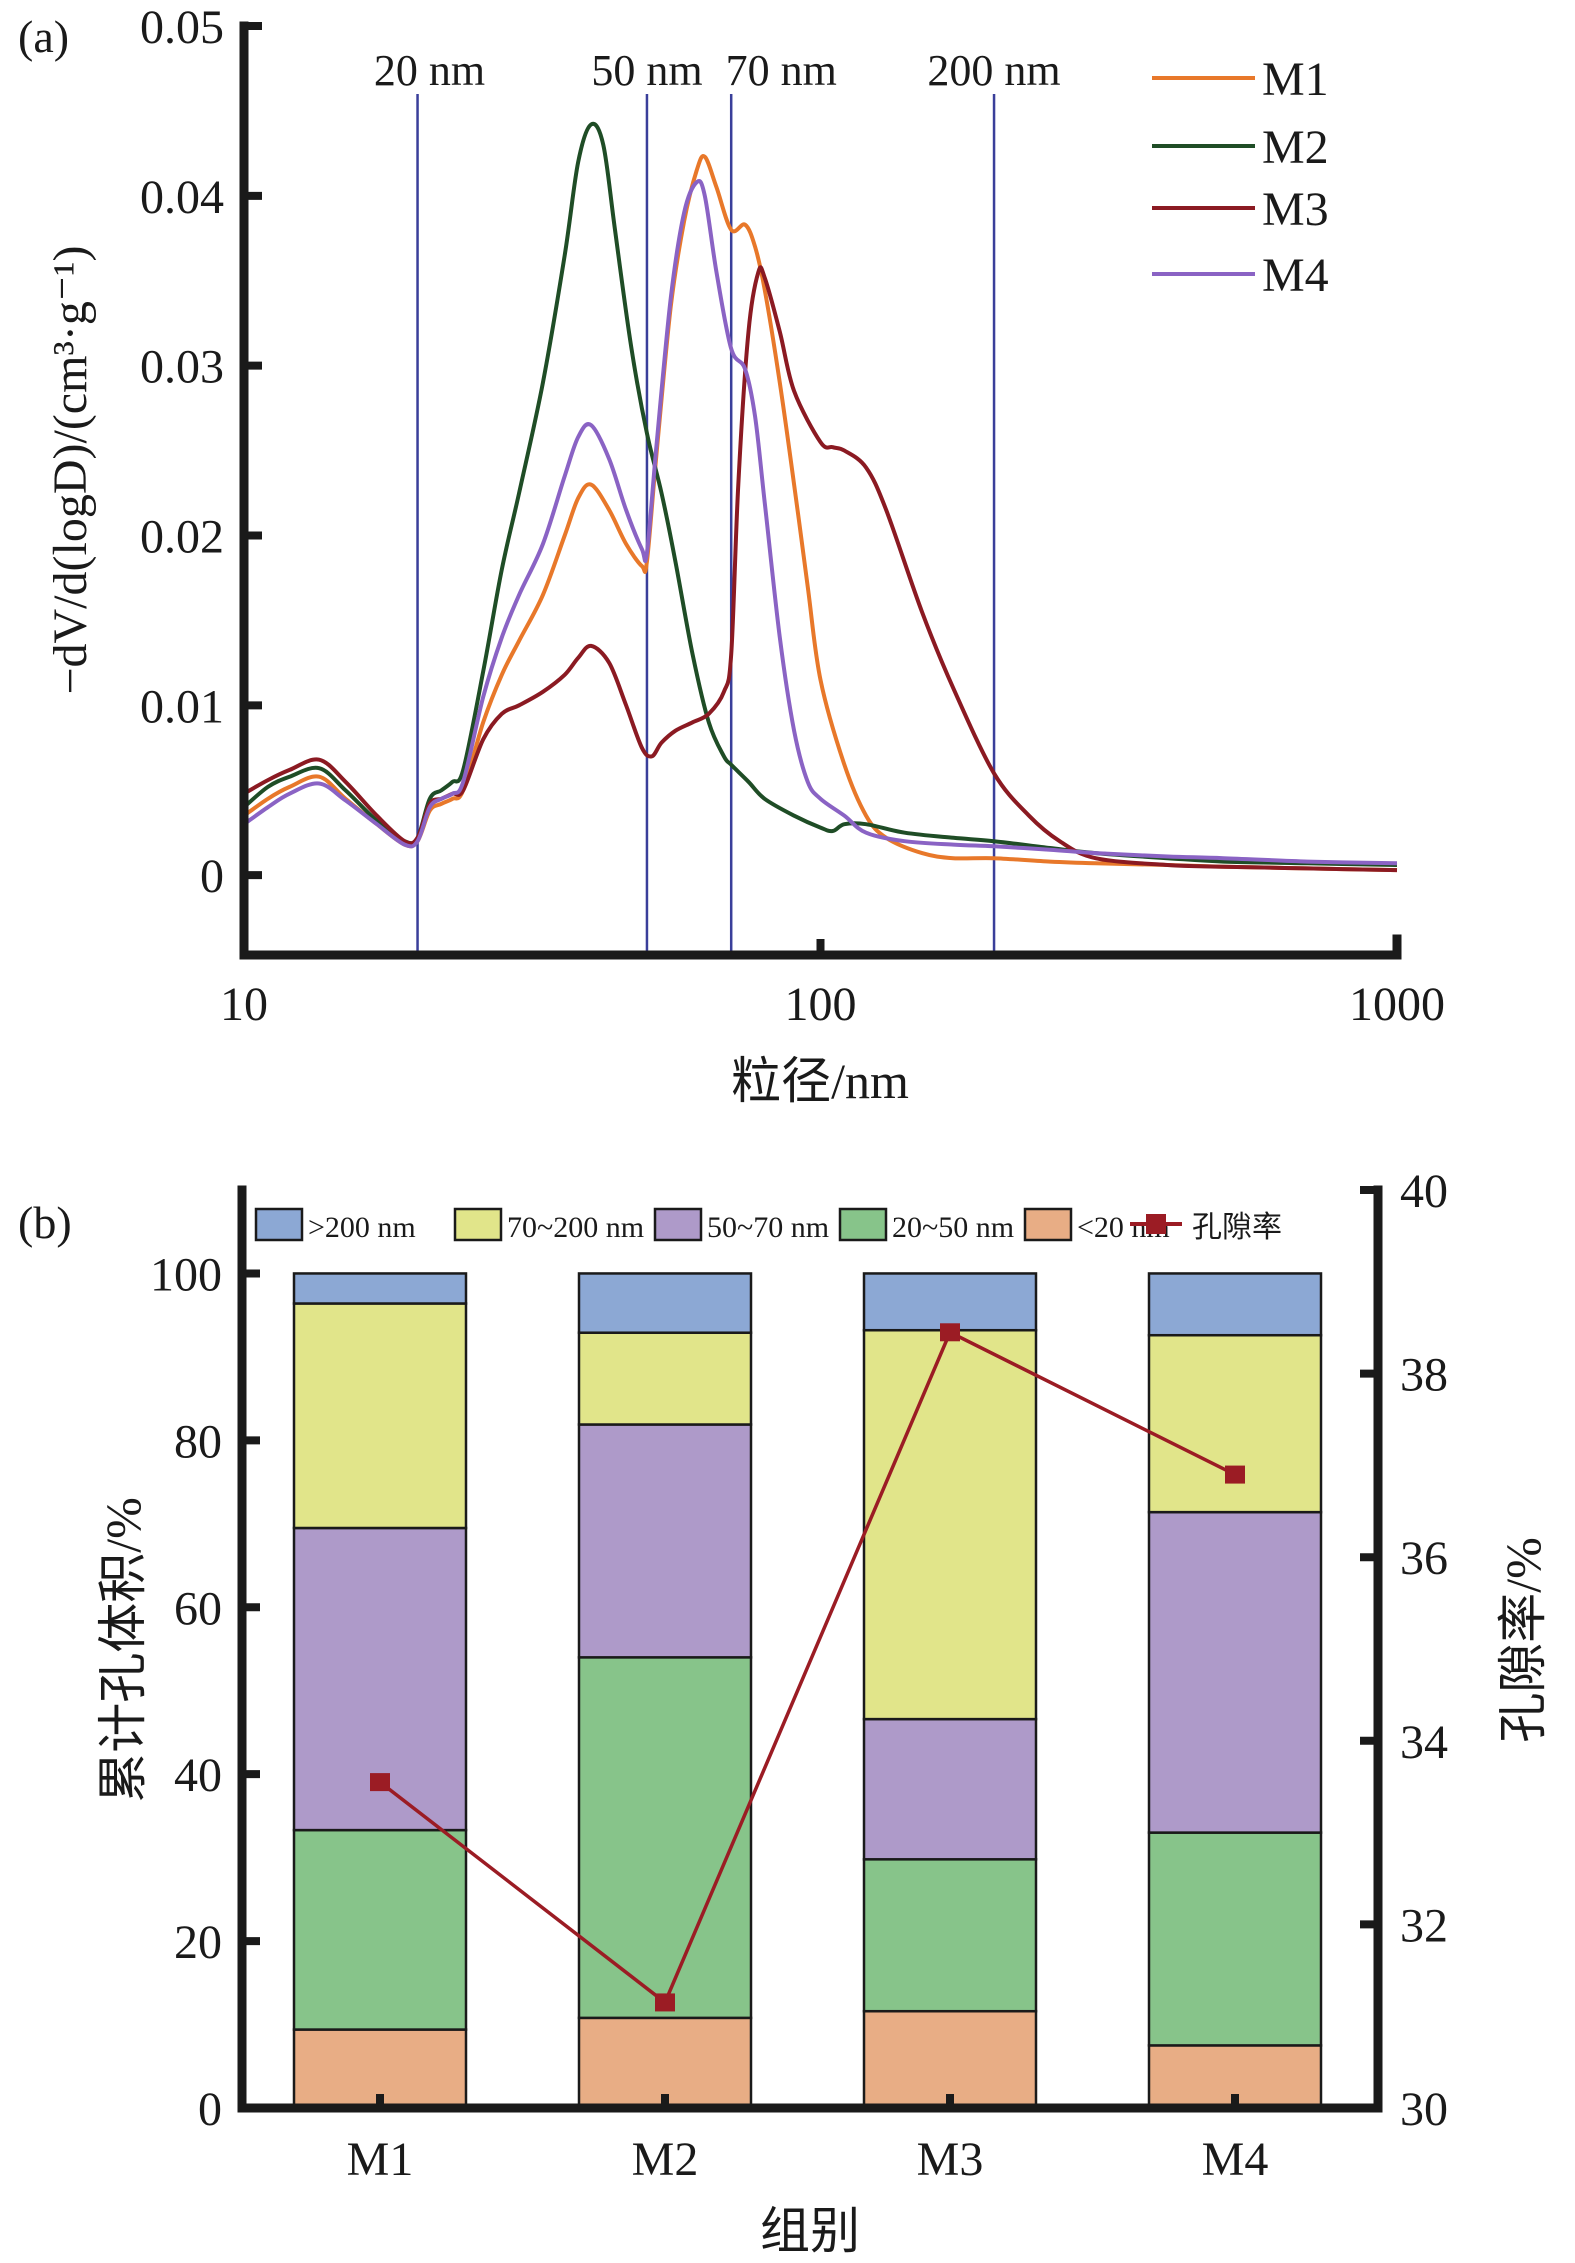 The height and width of the screenshot is (2263, 1575). I want to click on bar-segment-m4-50-70-nm, so click(1235, 1672).